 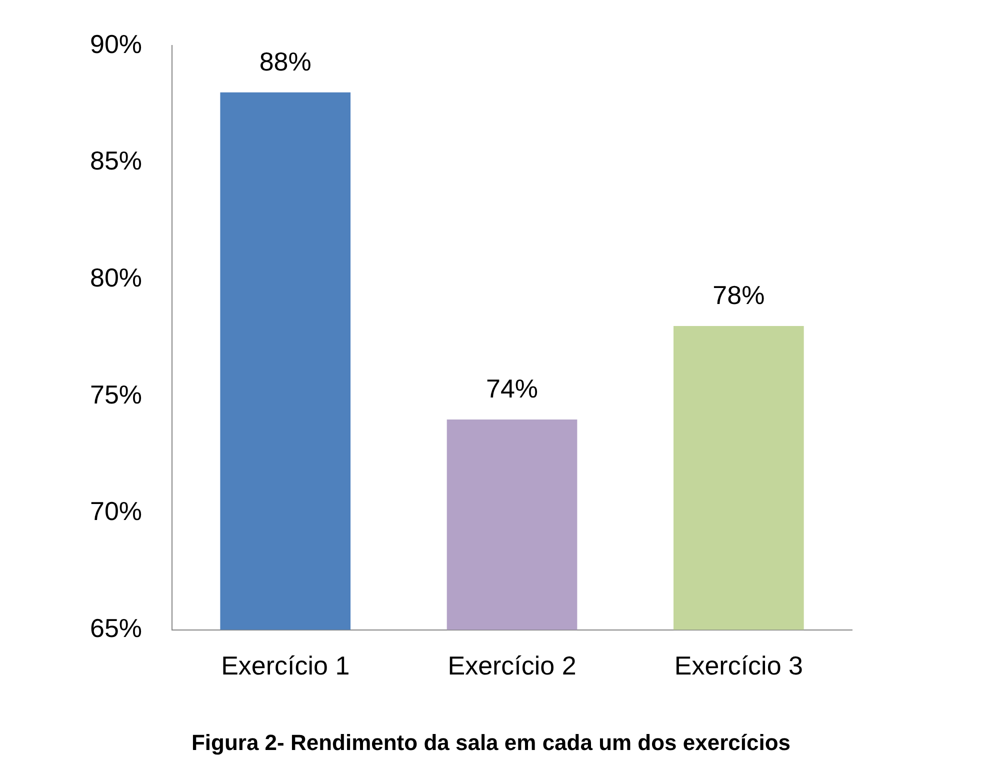 What do you see at coordinates (491, 743) in the screenshot?
I see `text: Figura 2- Rendimento da sala em cada um dos exercícios` at bounding box center [491, 743].